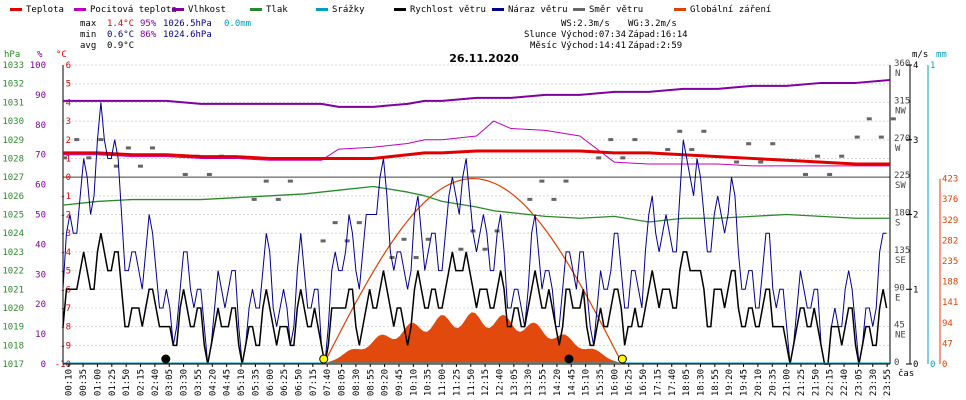 The width and height of the screenshot is (966, 400). What do you see at coordinates (900, 186) in the screenshot?
I see `dir-tick-compass: SW` at bounding box center [900, 186].